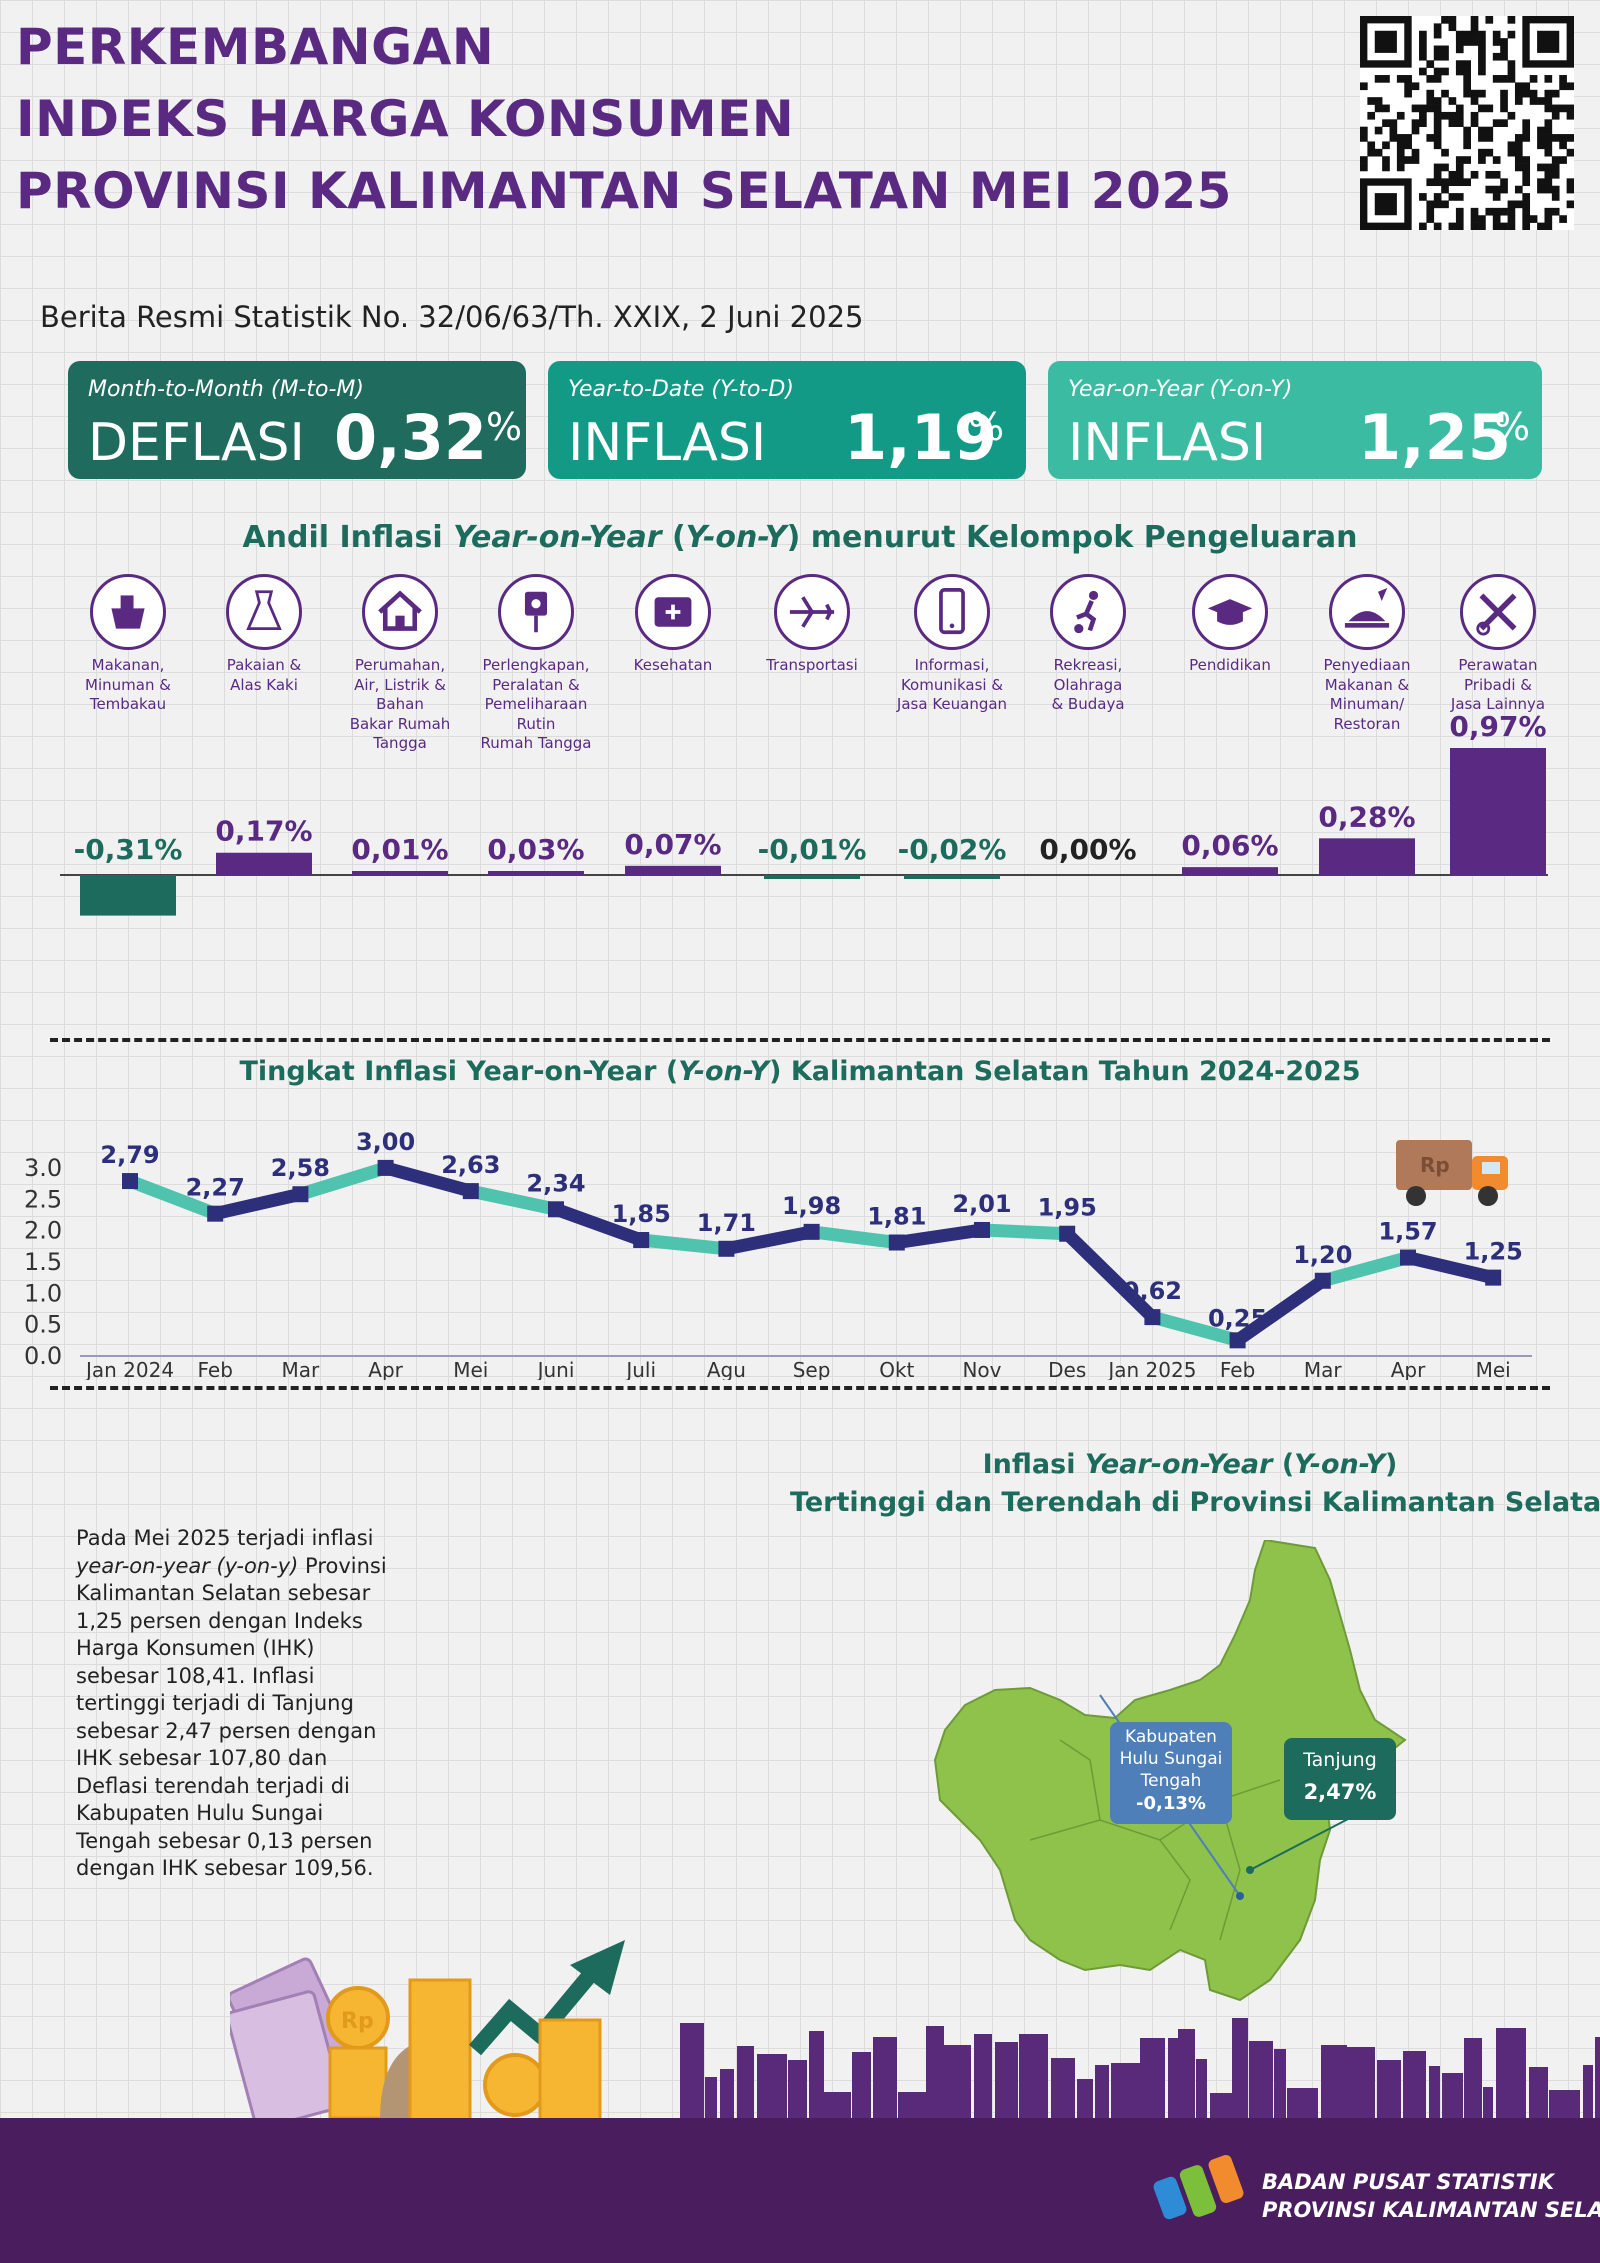  What do you see at coordinates (1452, 1173) in the screenshot?
I see `delivery-truck-icon: Rp` at bounding box center [1452, 1173].